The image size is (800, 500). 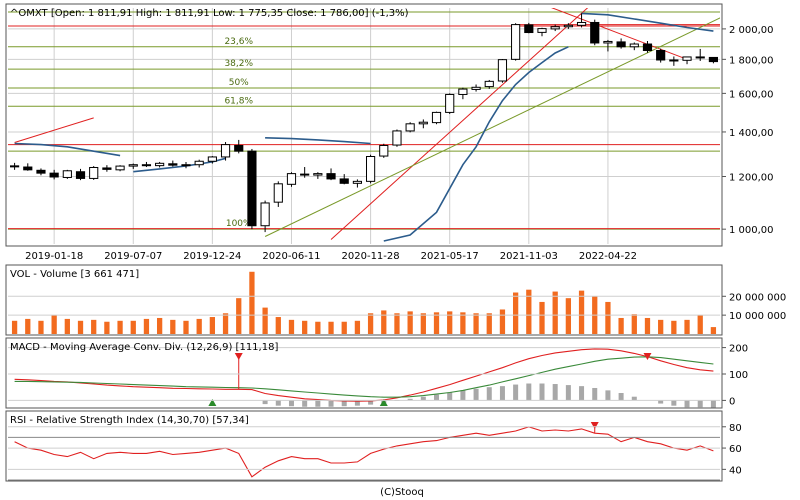 I want to click on volume-panel-frame, so click(x=364, y=300).